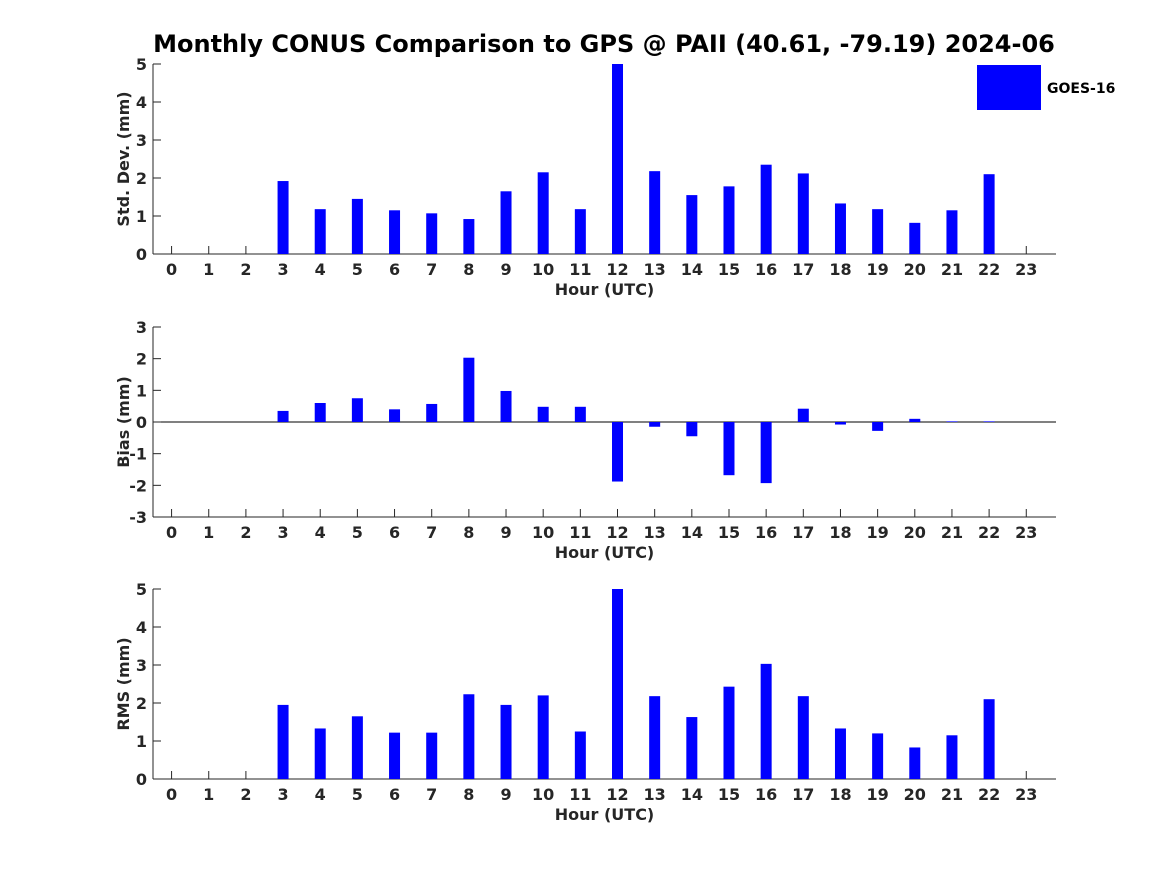 The image size is (1167, 875). I want to click on y-tick-label: -1, so click(138, 454).